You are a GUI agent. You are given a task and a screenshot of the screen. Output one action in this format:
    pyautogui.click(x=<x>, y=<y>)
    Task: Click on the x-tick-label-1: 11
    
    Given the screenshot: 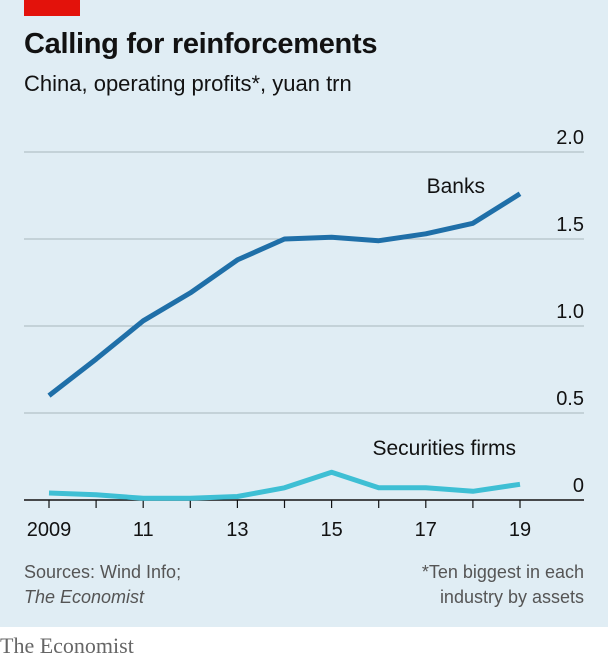 What is the action you would take?
    pyautogui.click(x=143, y=530)
    